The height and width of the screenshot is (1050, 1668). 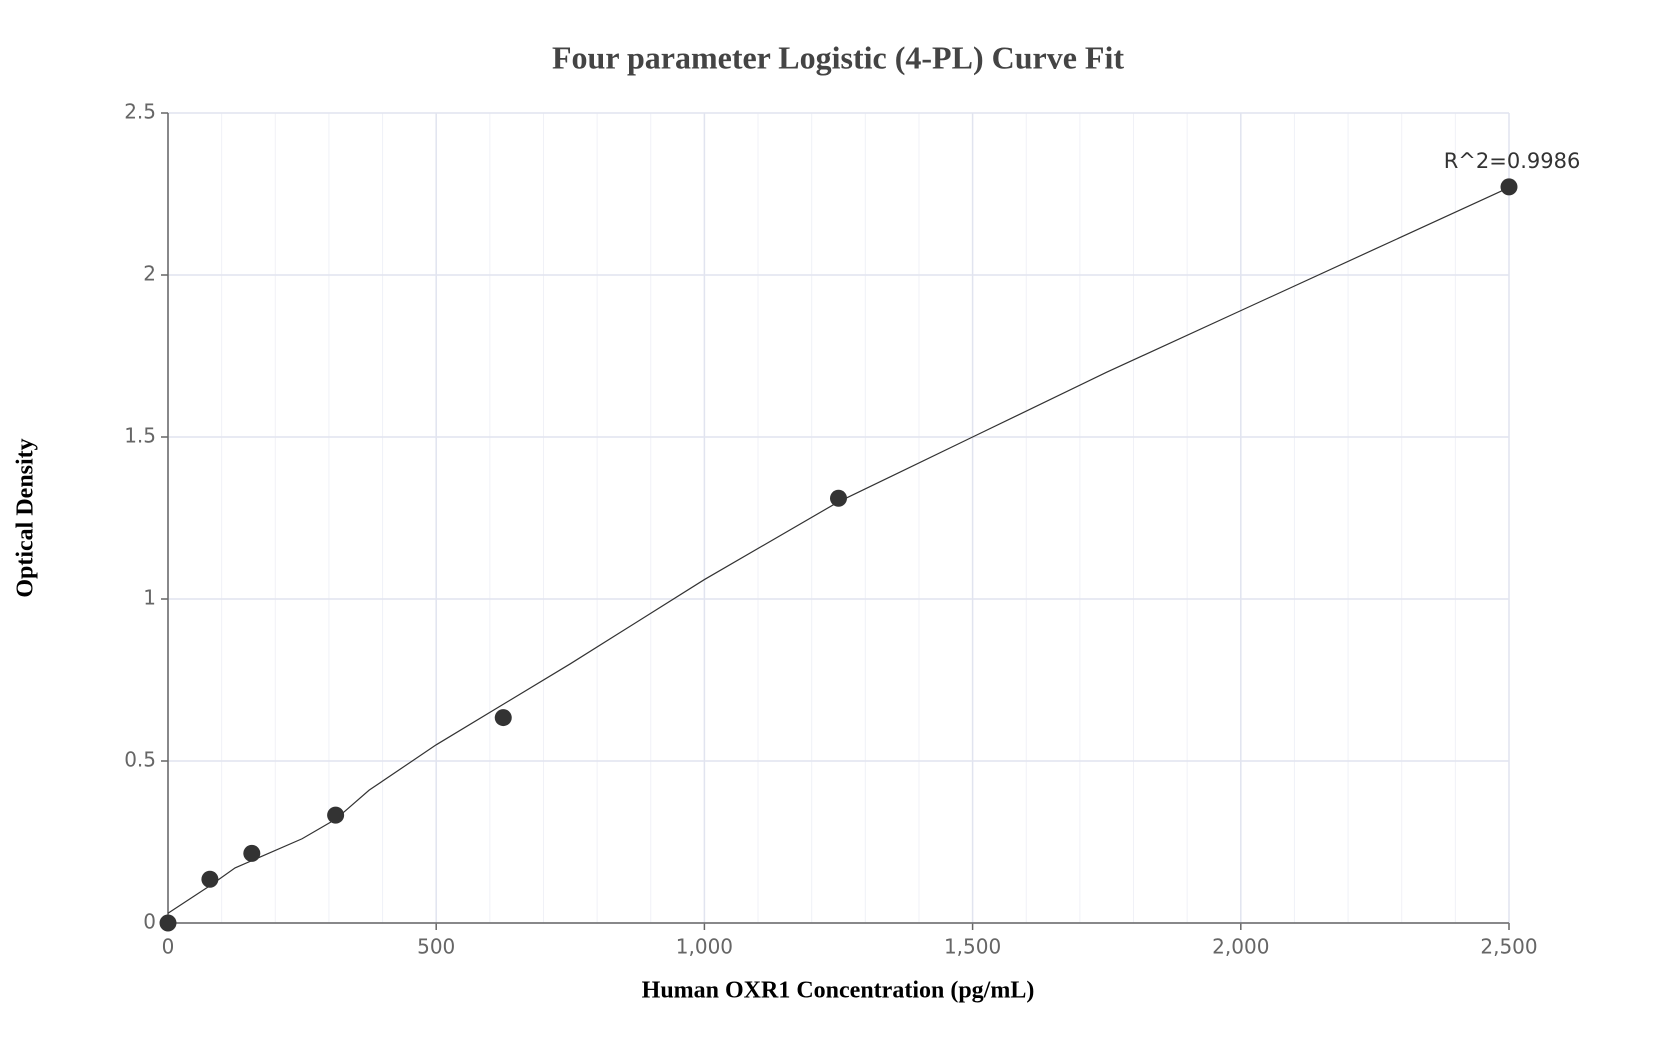 I want to click on x-tick-label: 1,000, so click(x=704, y=947).